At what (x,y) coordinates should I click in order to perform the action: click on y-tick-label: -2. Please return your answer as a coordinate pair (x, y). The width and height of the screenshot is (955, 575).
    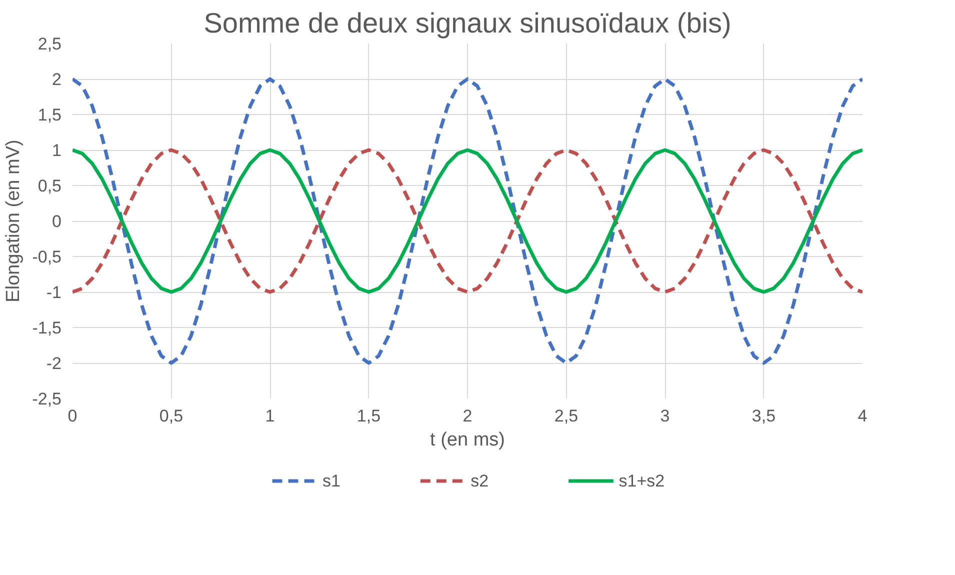
    Looking at the image, I should click on (54, 363).